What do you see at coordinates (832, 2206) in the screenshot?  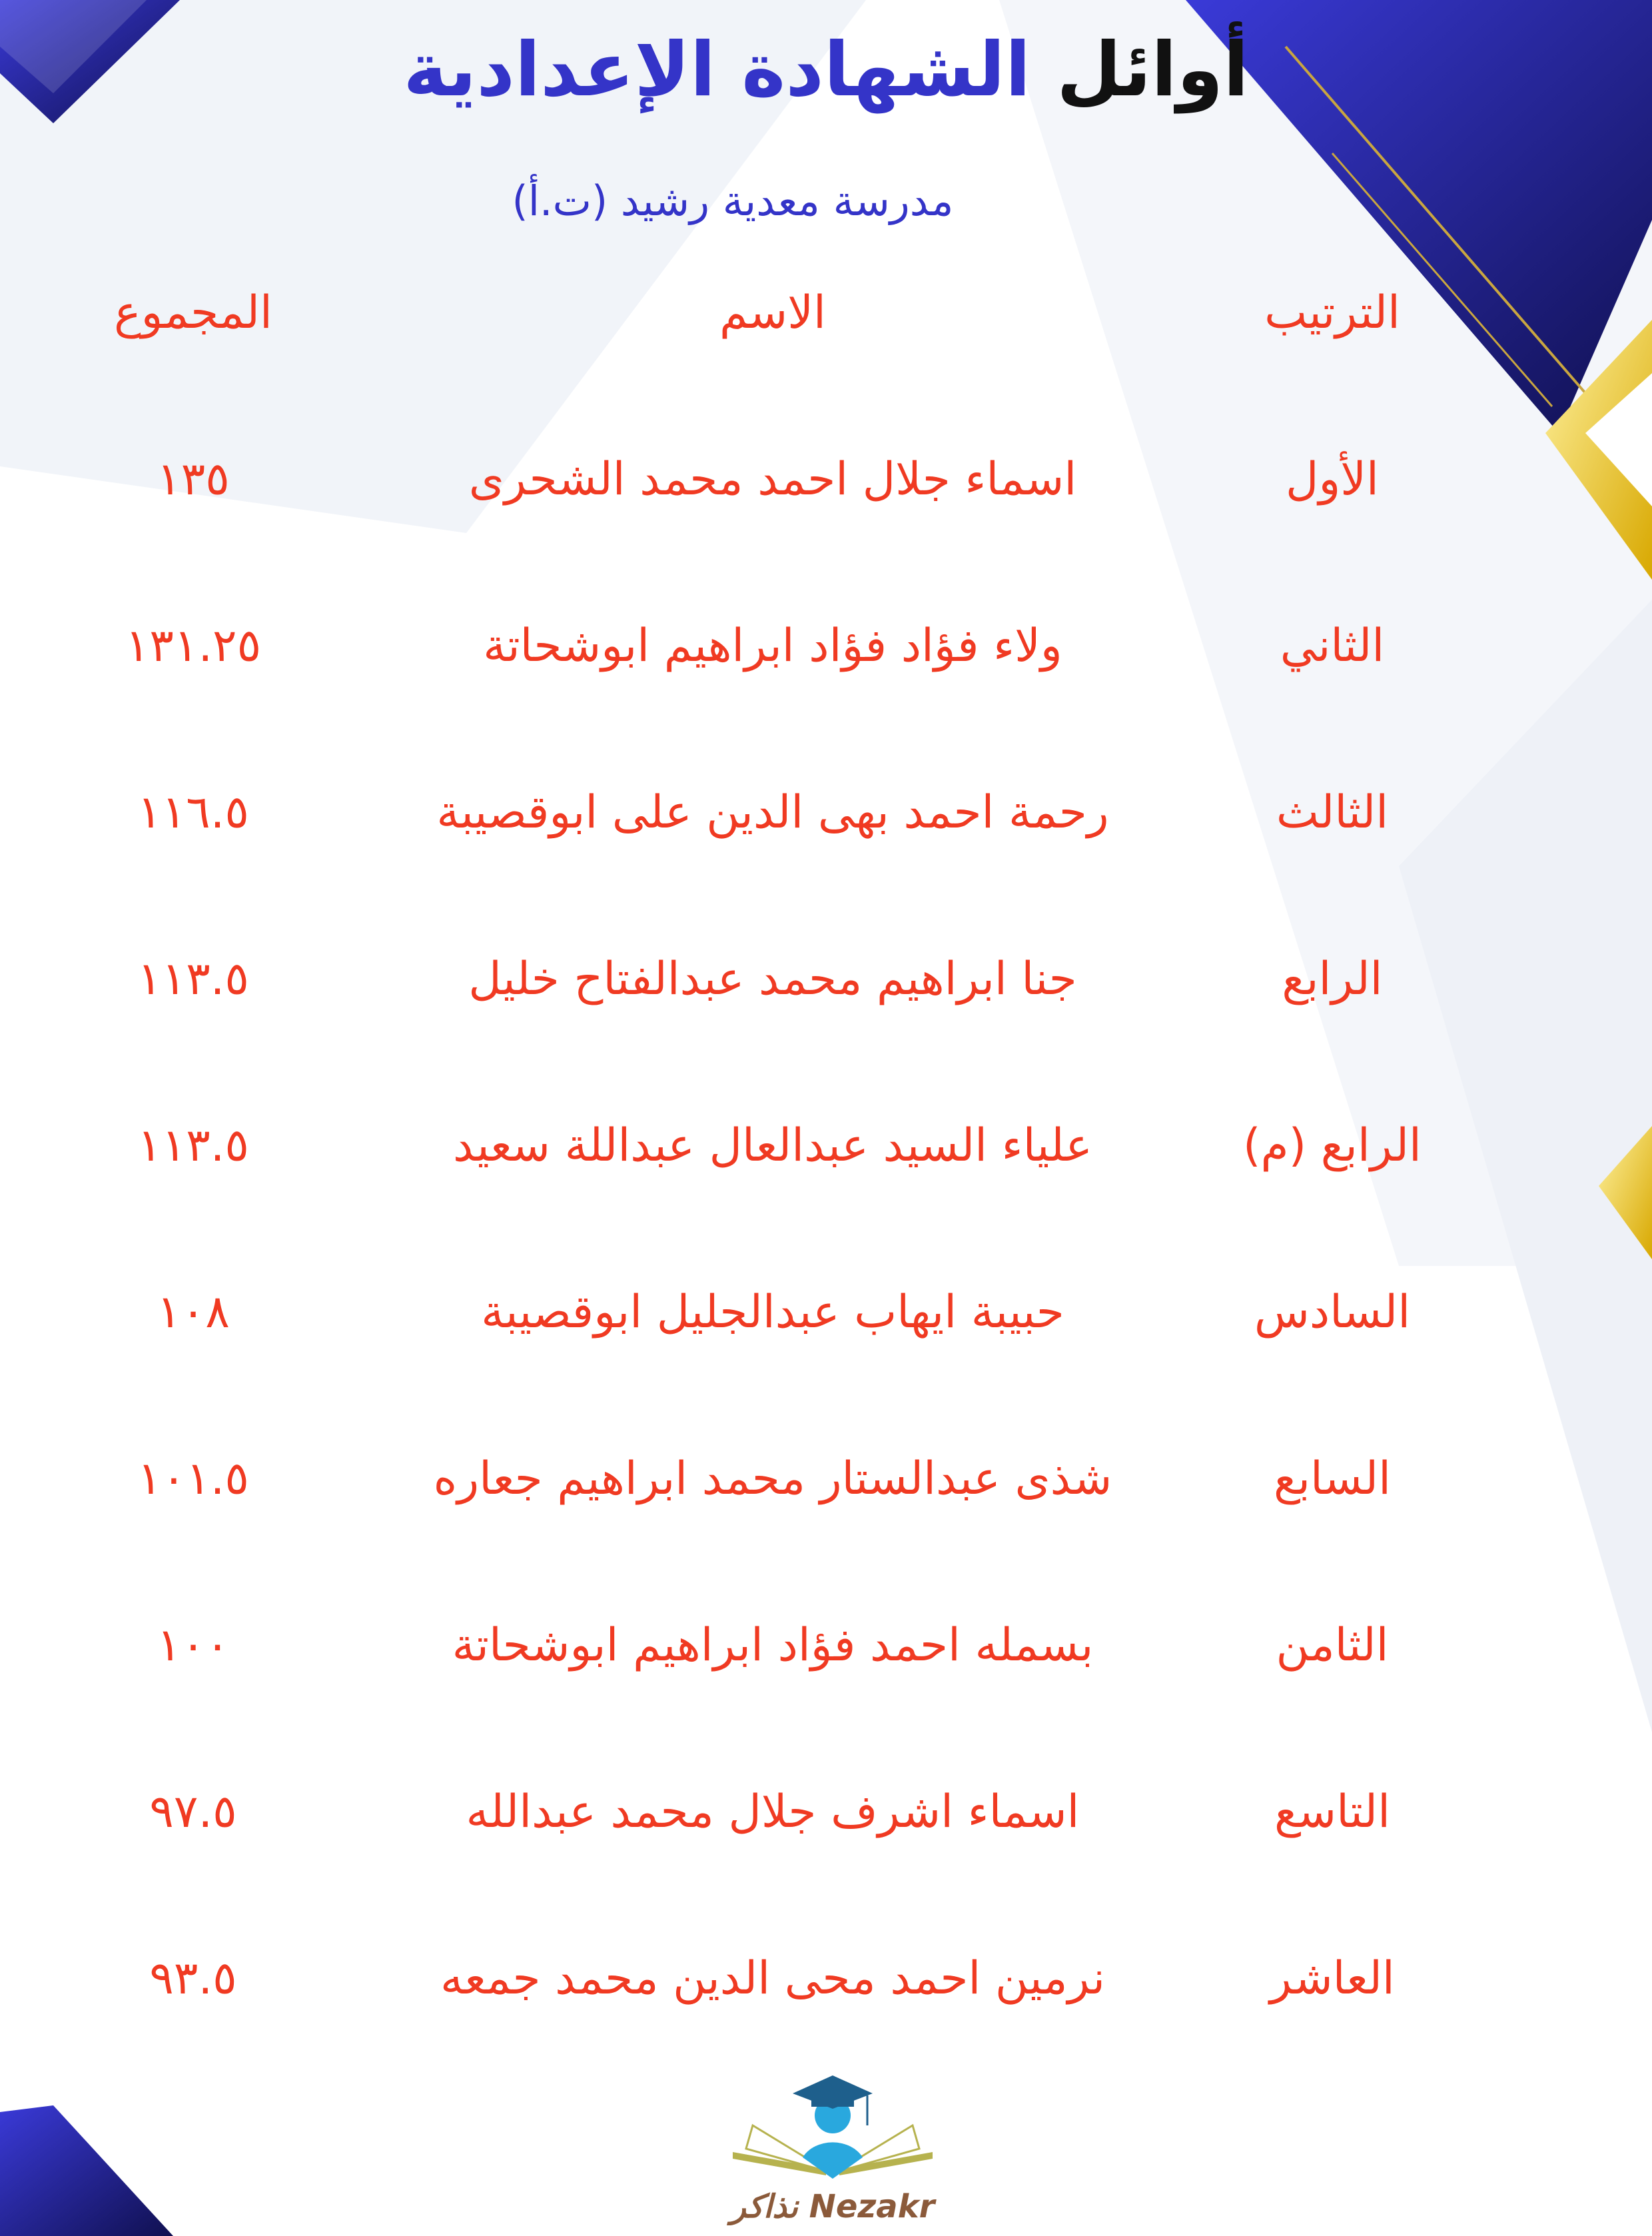 I see `svg-text: Nezakr نذاكر` at bounding box center [832, 2206].